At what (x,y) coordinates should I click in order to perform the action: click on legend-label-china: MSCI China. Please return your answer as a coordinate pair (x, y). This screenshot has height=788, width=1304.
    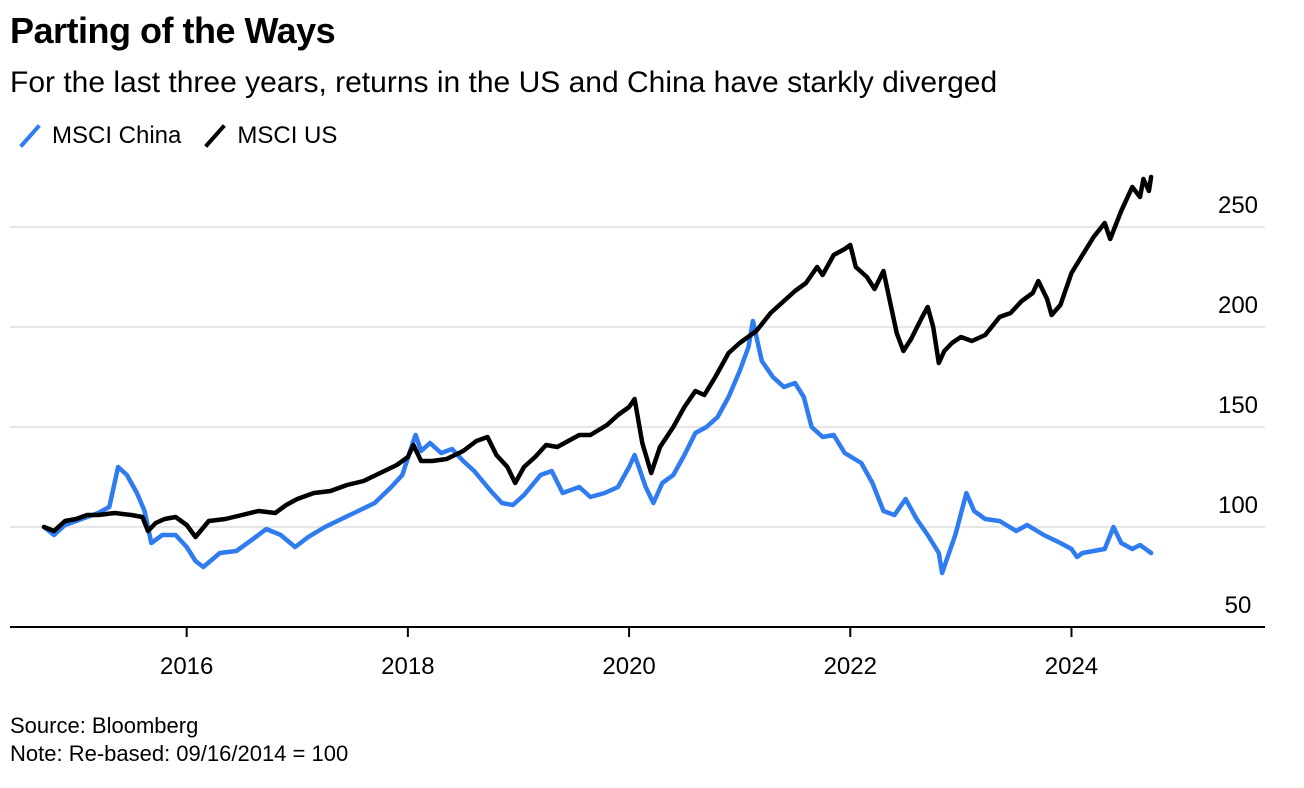
    Looking at the image, I should click on (117, 135).